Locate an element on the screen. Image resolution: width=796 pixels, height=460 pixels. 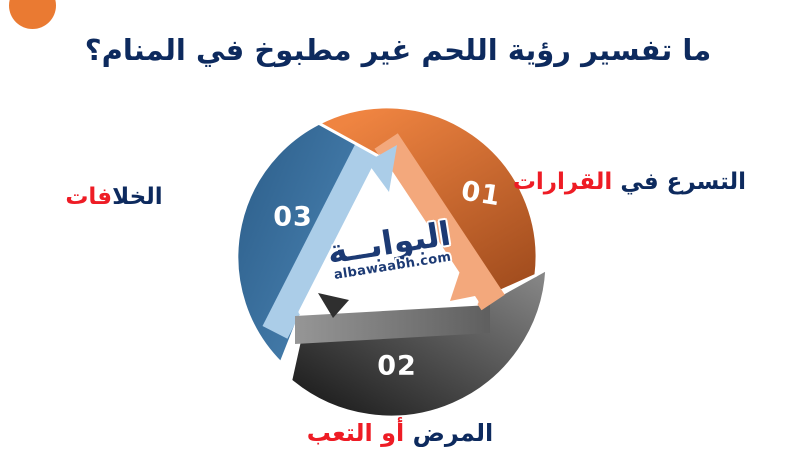
label-right-accent: القرارات is located at coordinates (566, 182).